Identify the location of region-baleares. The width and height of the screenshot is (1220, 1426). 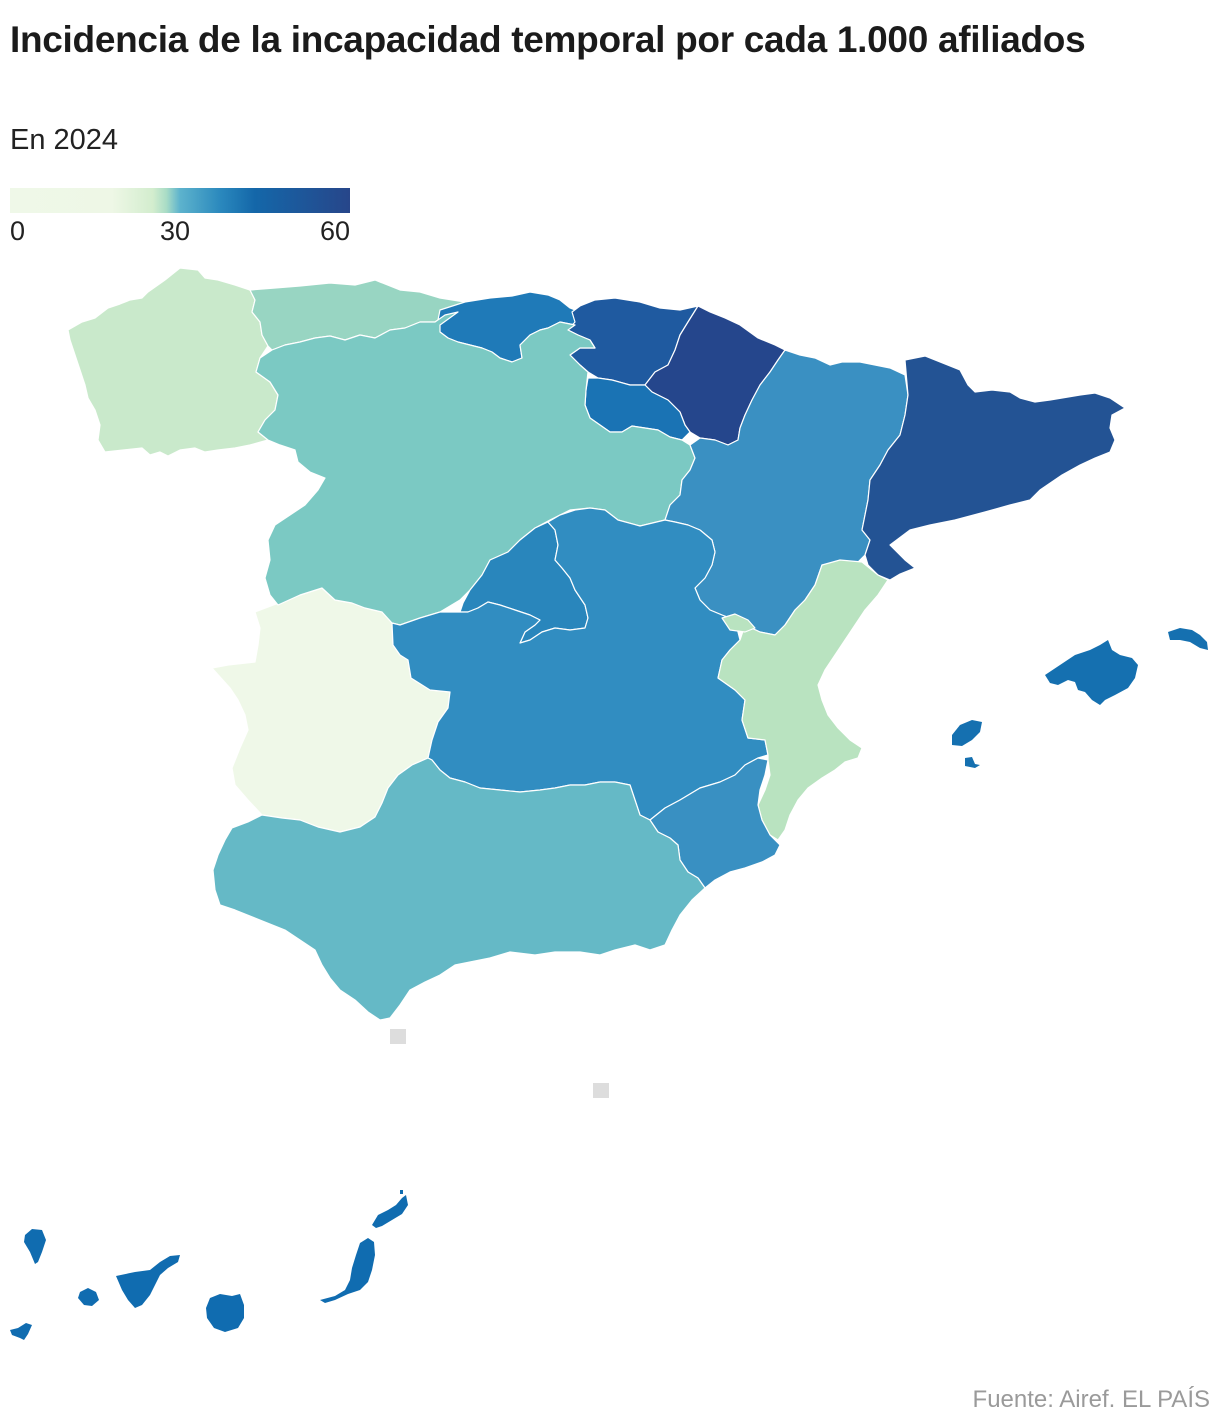
(1080, 698).